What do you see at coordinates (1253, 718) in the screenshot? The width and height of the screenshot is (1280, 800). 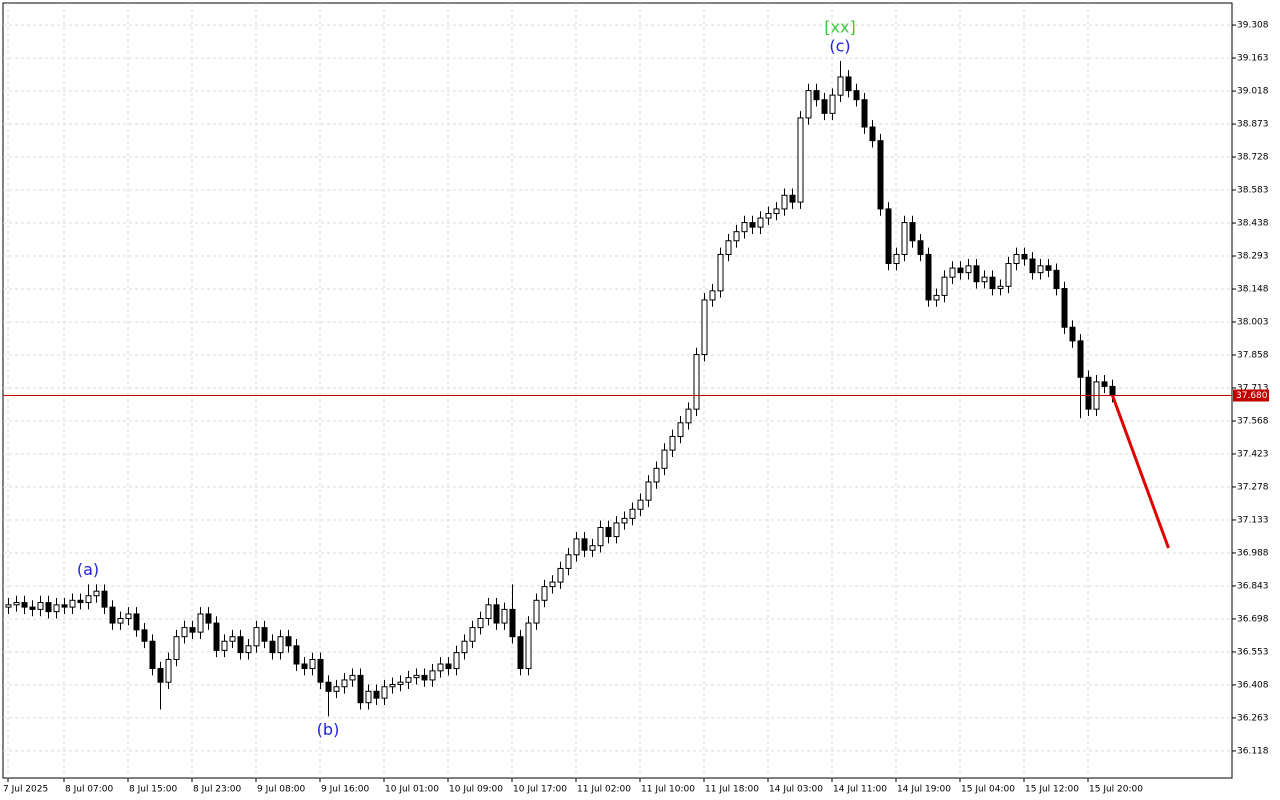 I see `y-tick-label: 36.263` at bounding box center [1253, 718].